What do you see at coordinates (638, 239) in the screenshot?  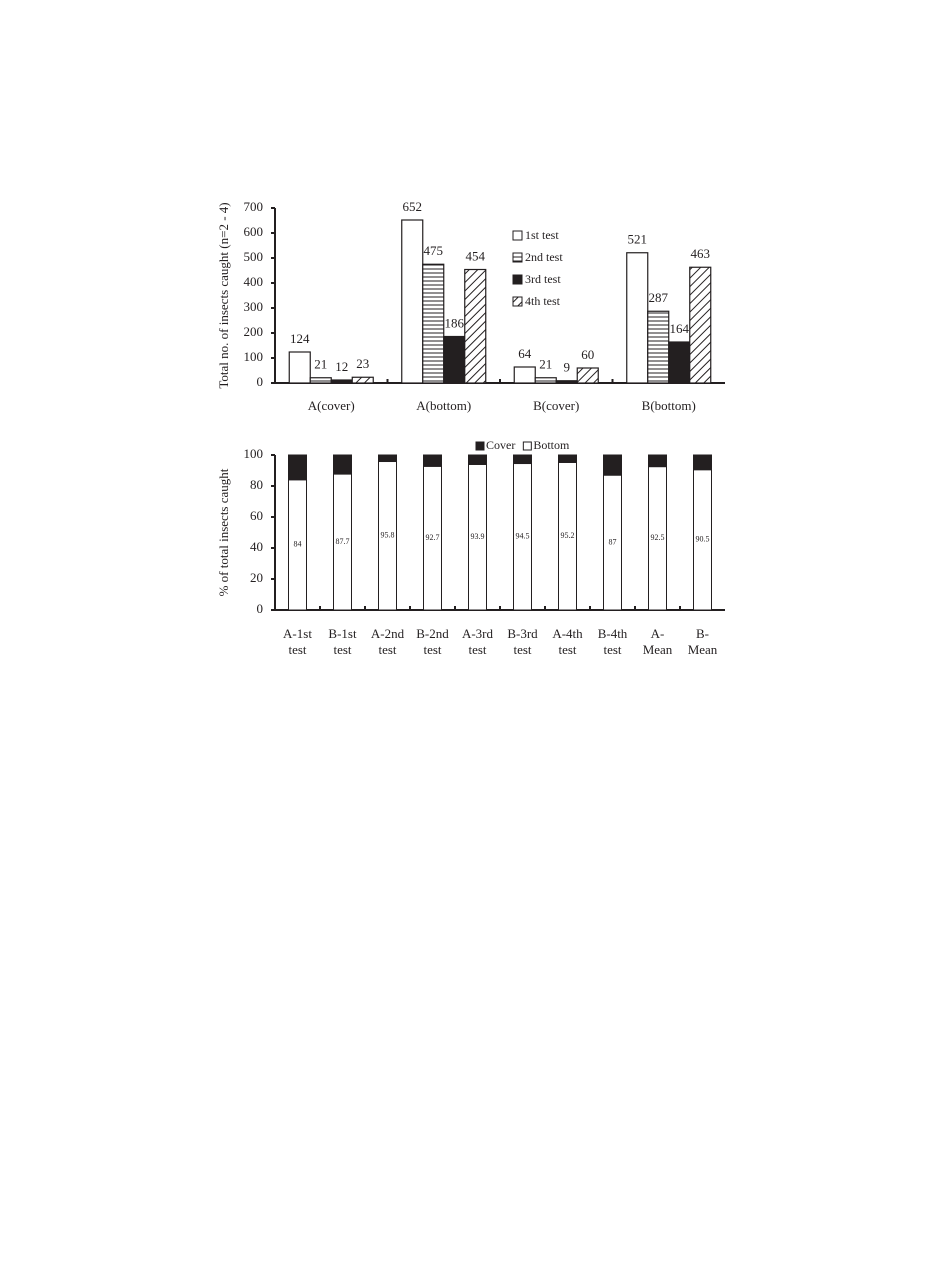 I see `value-label: 521` at bounding box center [638, 239].